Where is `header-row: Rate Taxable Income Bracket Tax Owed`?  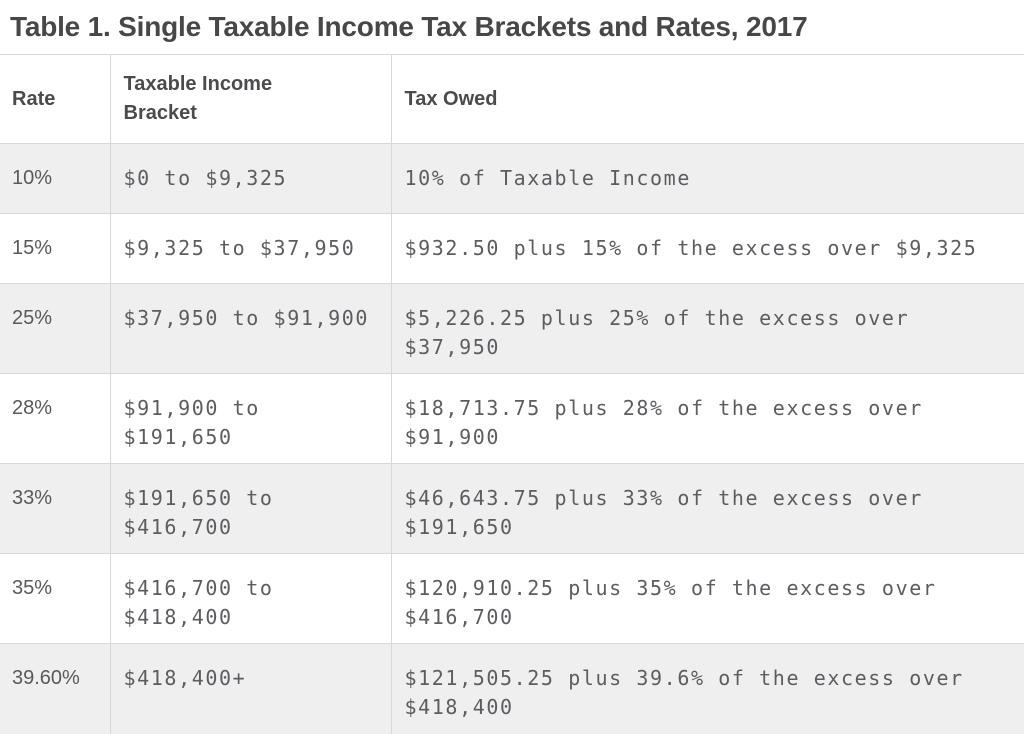 header-row: Rate Taxable Income Bracket Tax Owed is located at coordinates (512, 99).